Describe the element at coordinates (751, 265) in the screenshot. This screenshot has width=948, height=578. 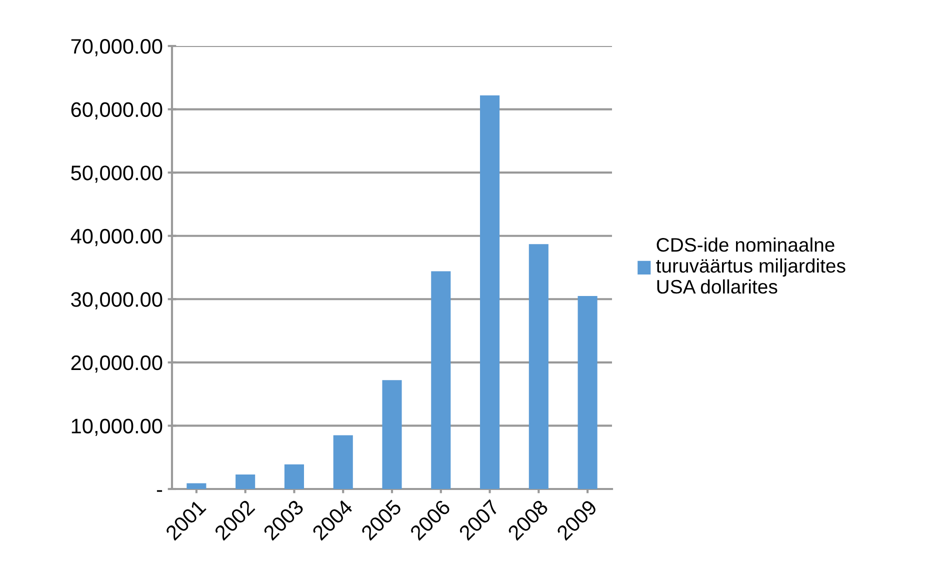
I see `legend-label: CDS-ide nominaalne turuväärtus miljardites USA dollarites` at that location.